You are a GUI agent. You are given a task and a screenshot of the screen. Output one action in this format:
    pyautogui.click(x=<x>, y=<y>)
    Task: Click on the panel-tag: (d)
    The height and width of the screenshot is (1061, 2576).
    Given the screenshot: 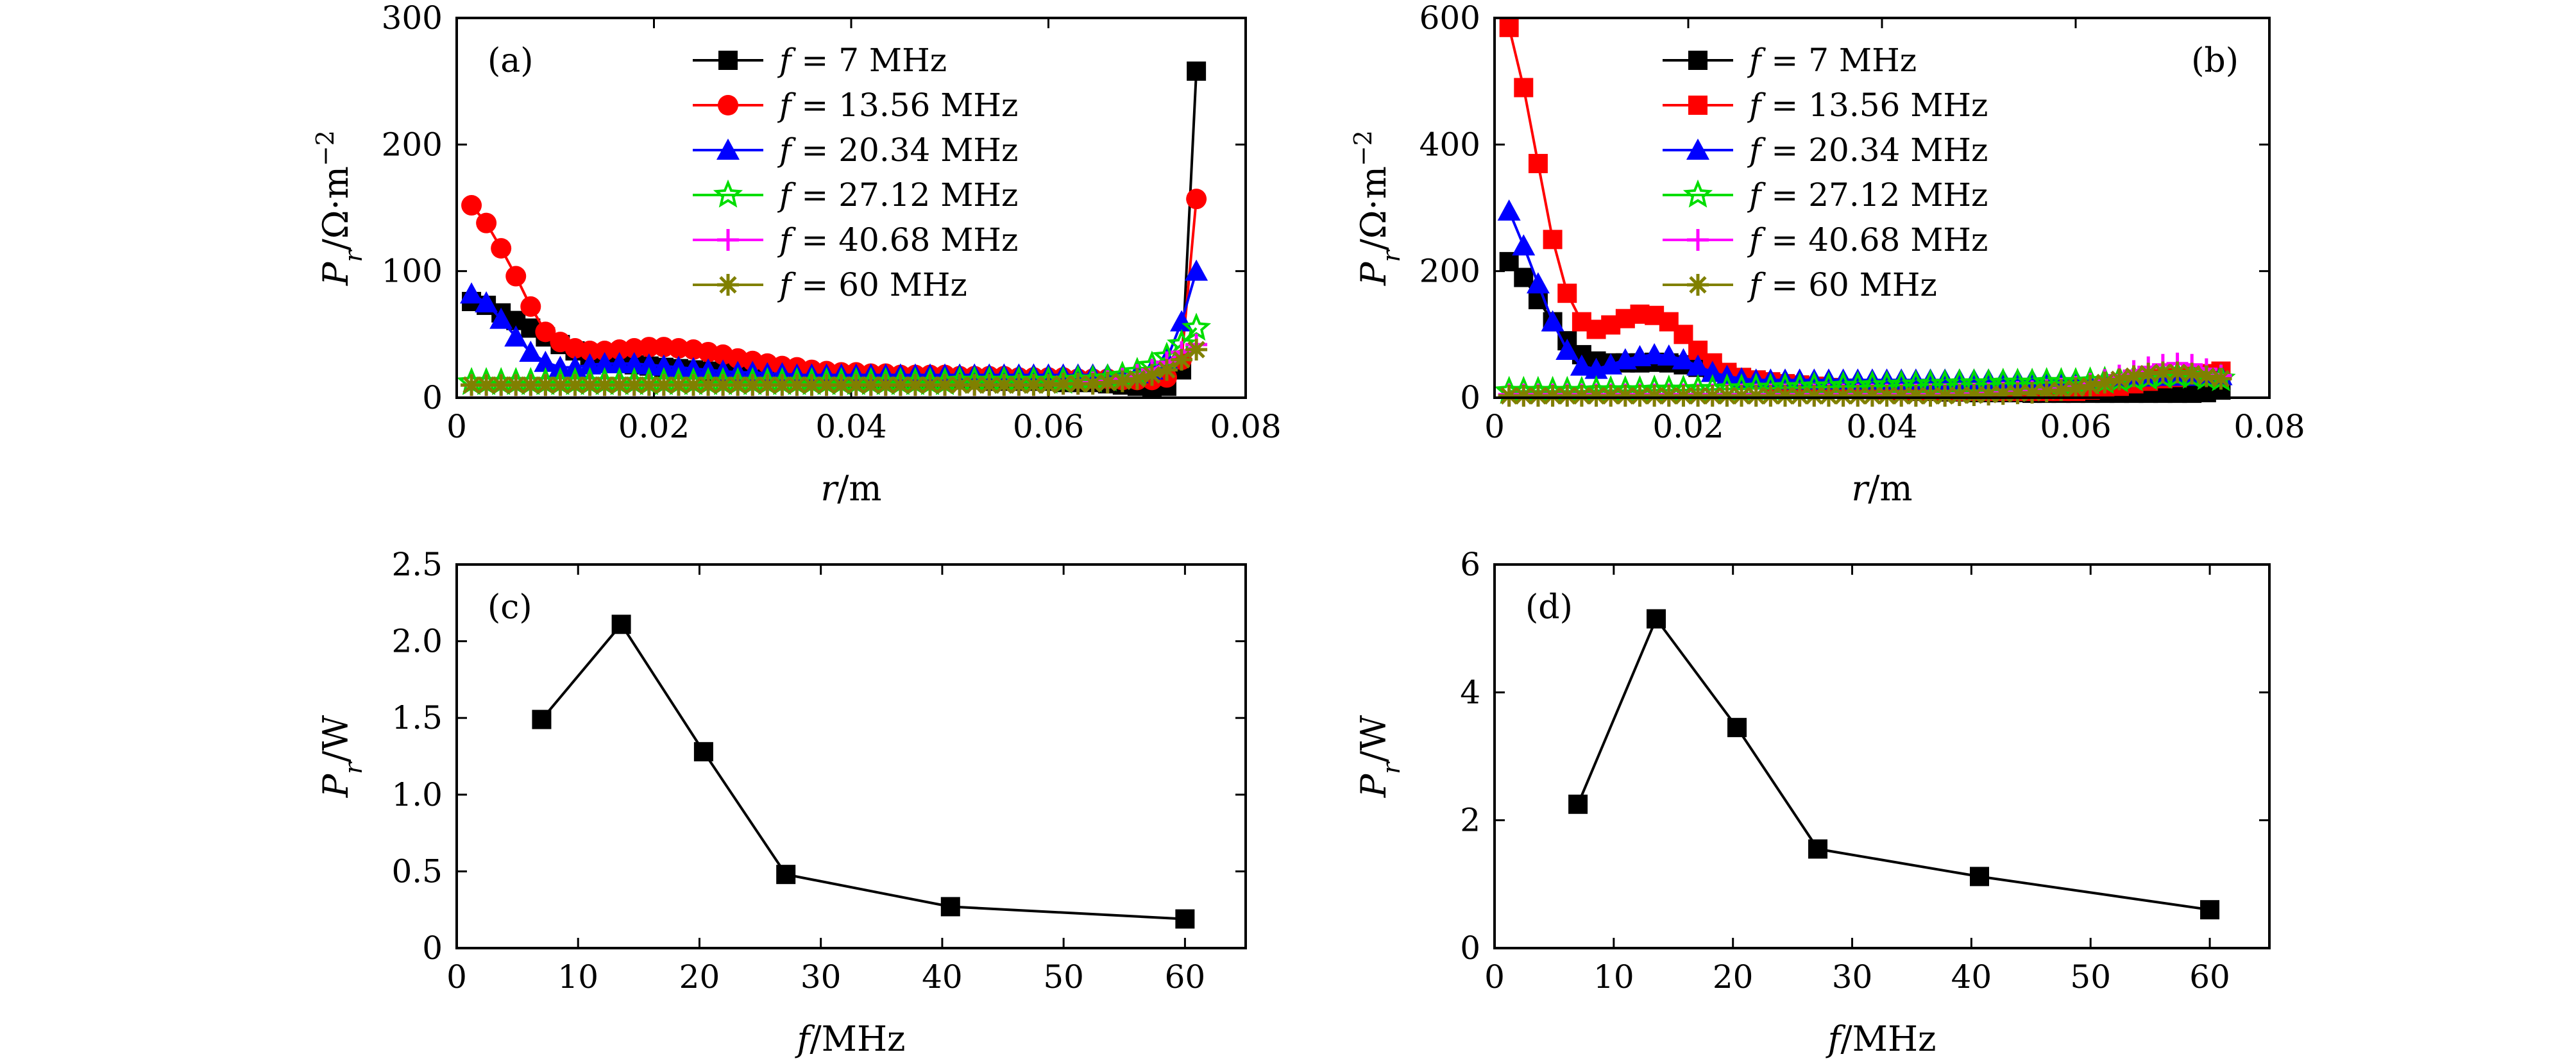 What is the action you would take?
    pyautogui.click(x=1549, y=607)
    